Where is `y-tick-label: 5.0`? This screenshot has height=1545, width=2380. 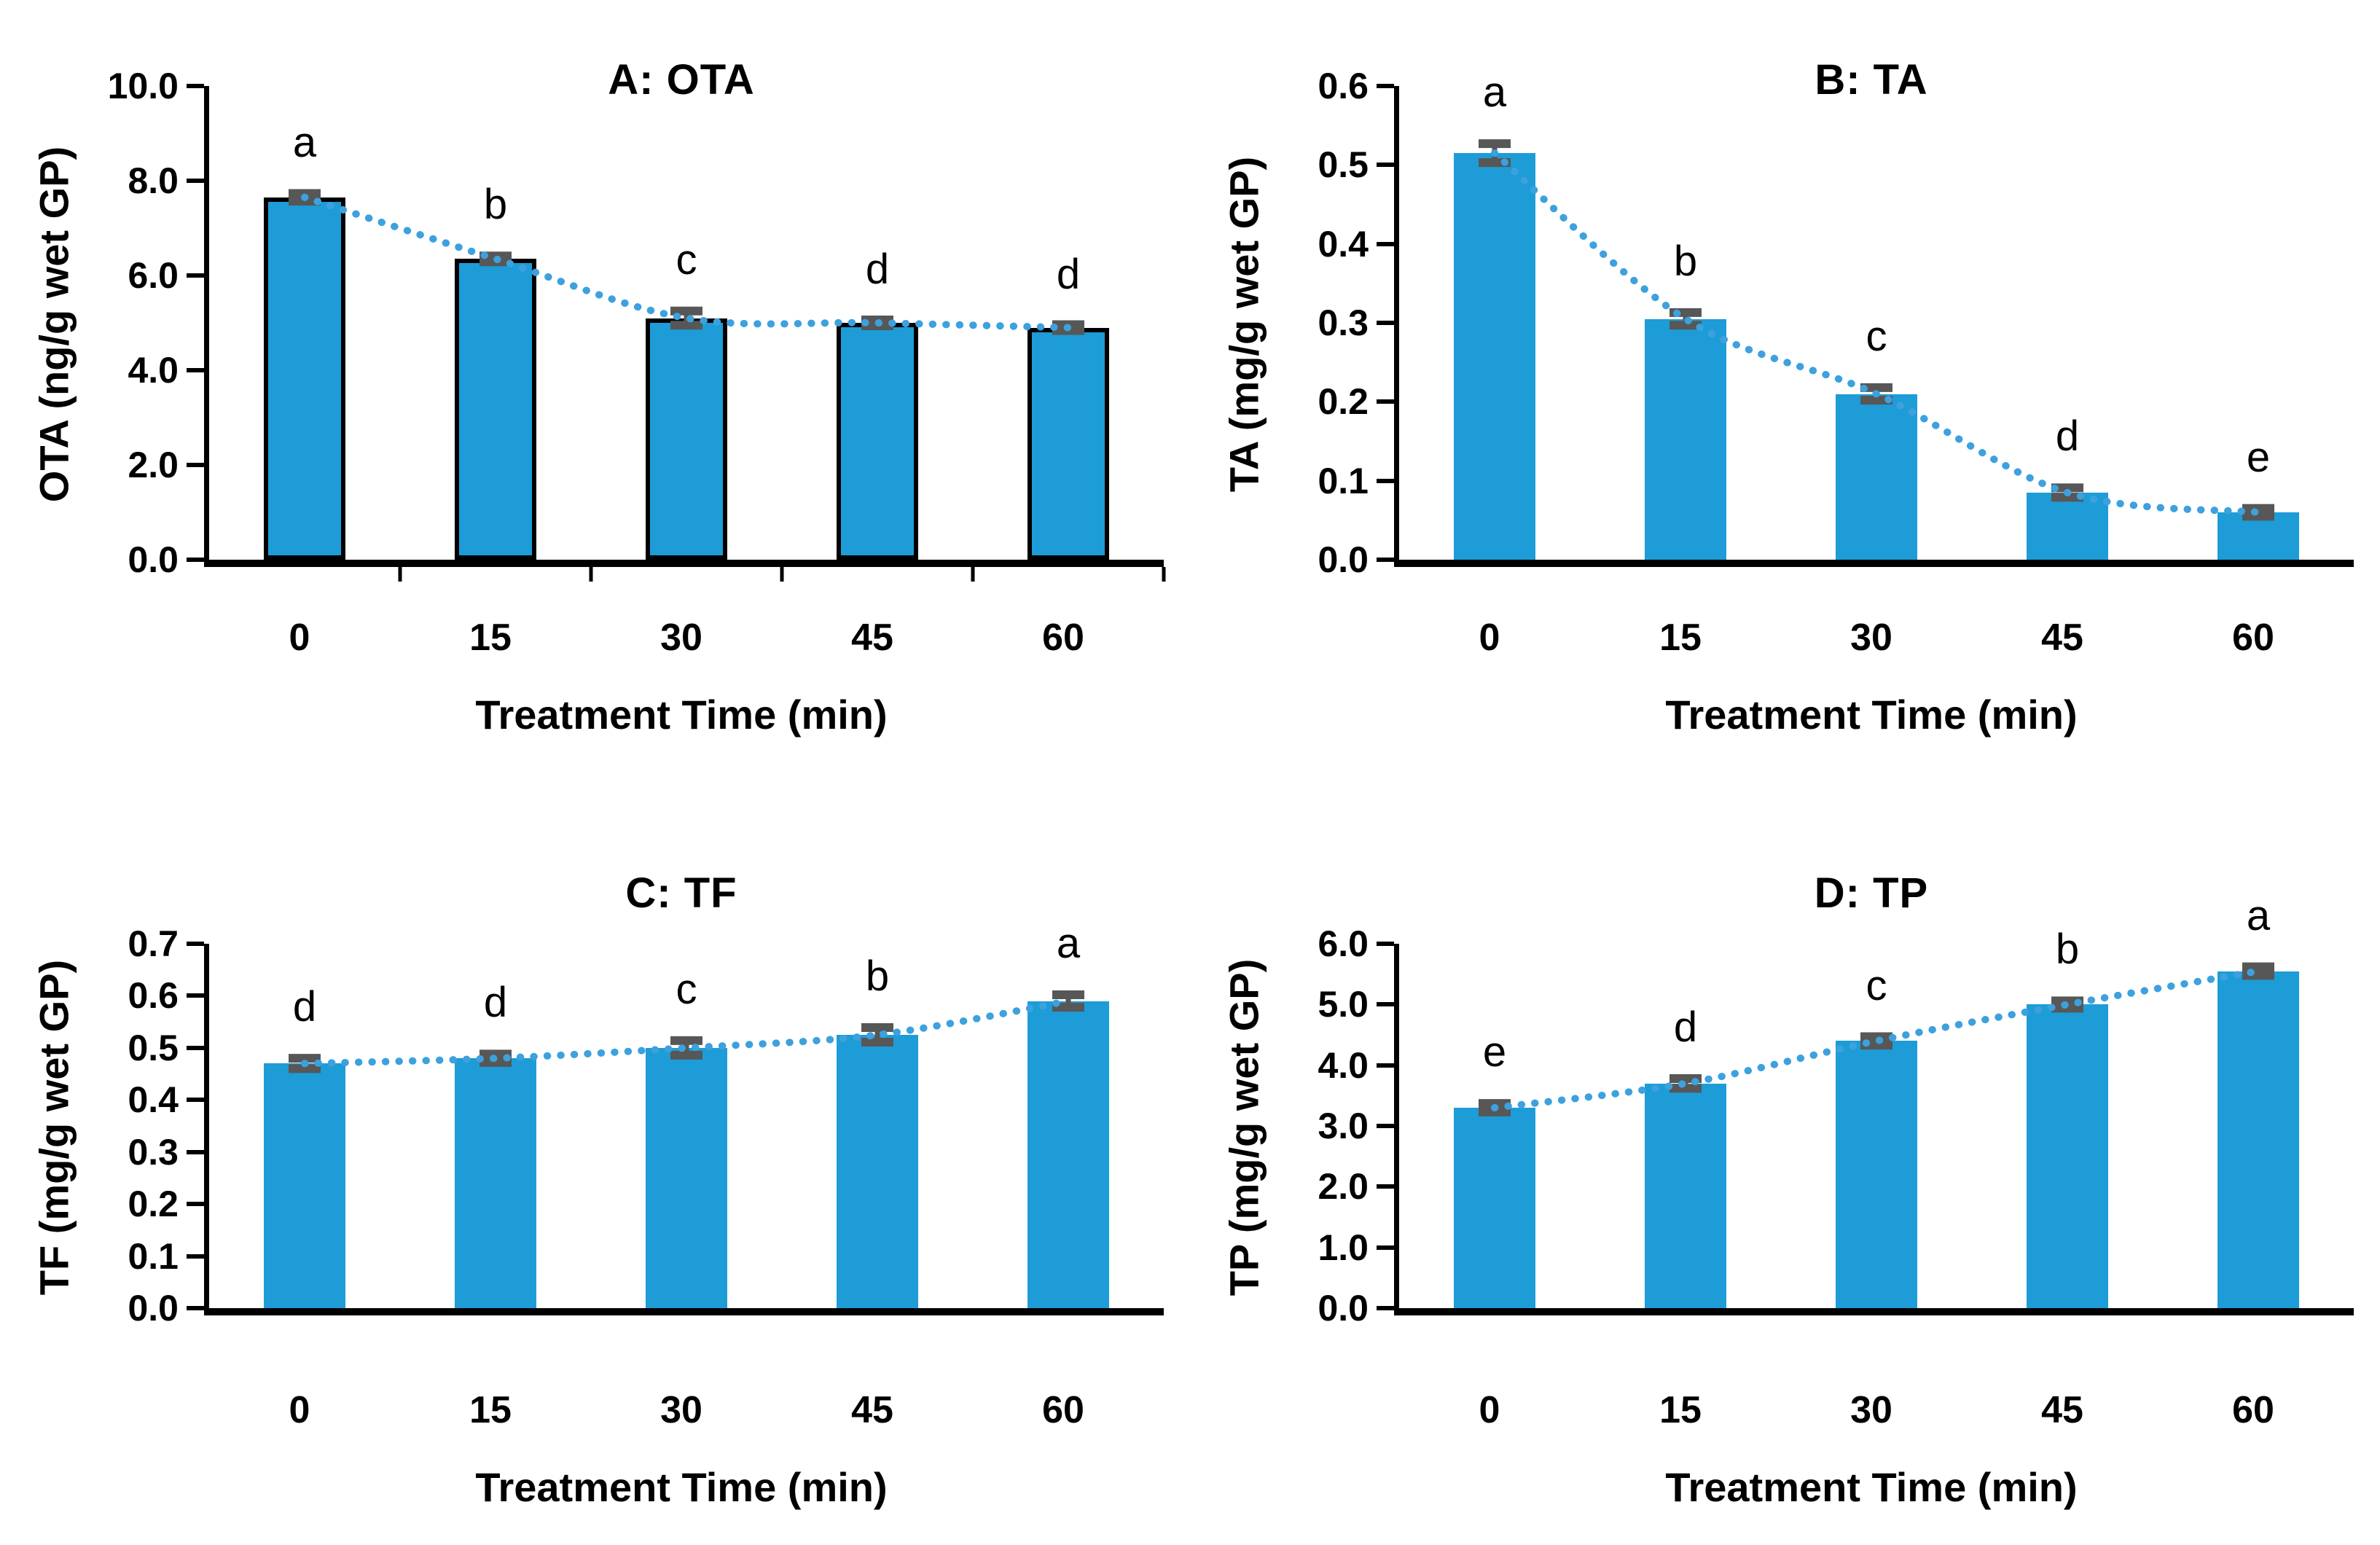
y-tick-label: 5.0 is located at coordinates (1343, 1004).